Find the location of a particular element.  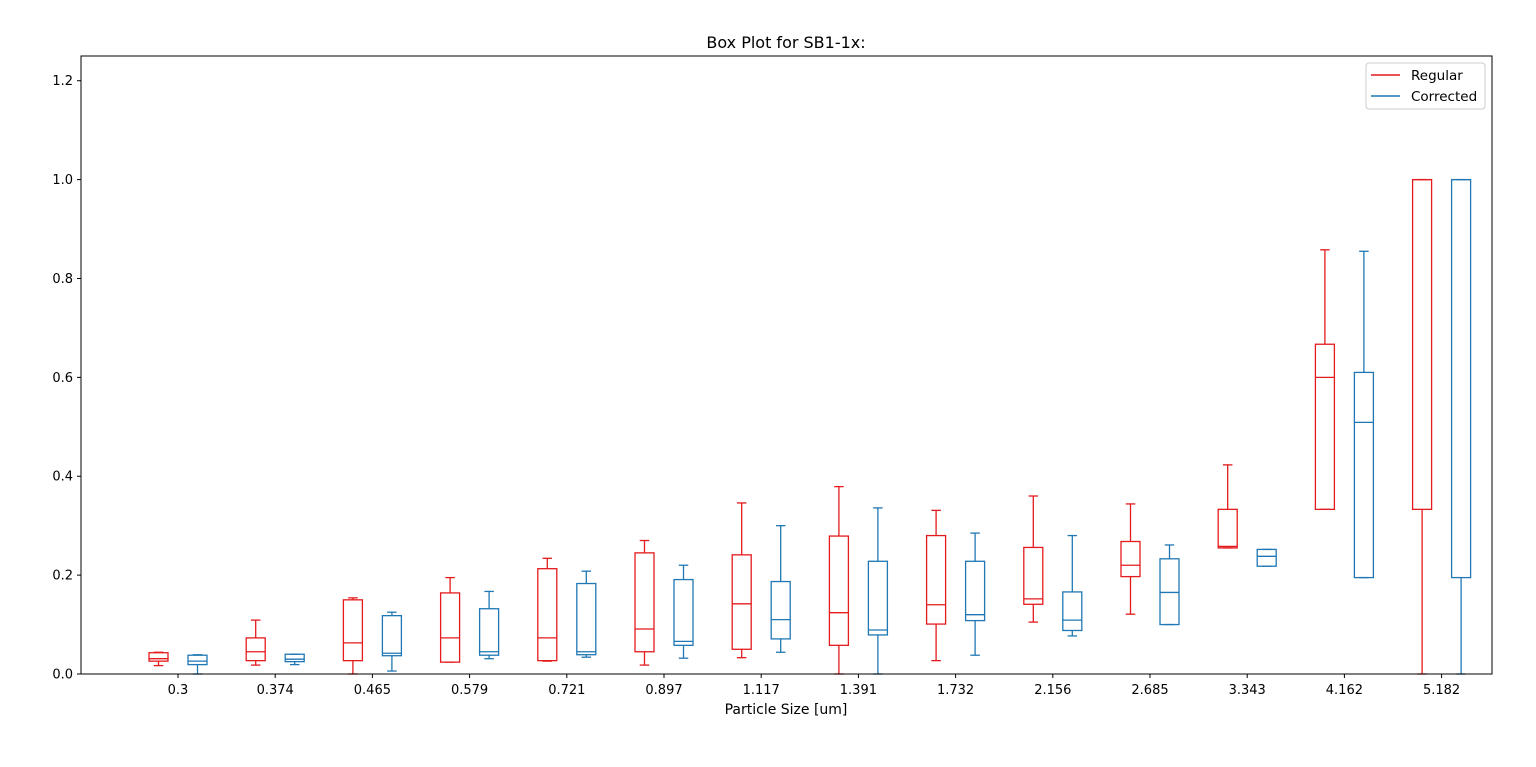

y-tick-label: 0.4 is located at coordinates (62, 477).